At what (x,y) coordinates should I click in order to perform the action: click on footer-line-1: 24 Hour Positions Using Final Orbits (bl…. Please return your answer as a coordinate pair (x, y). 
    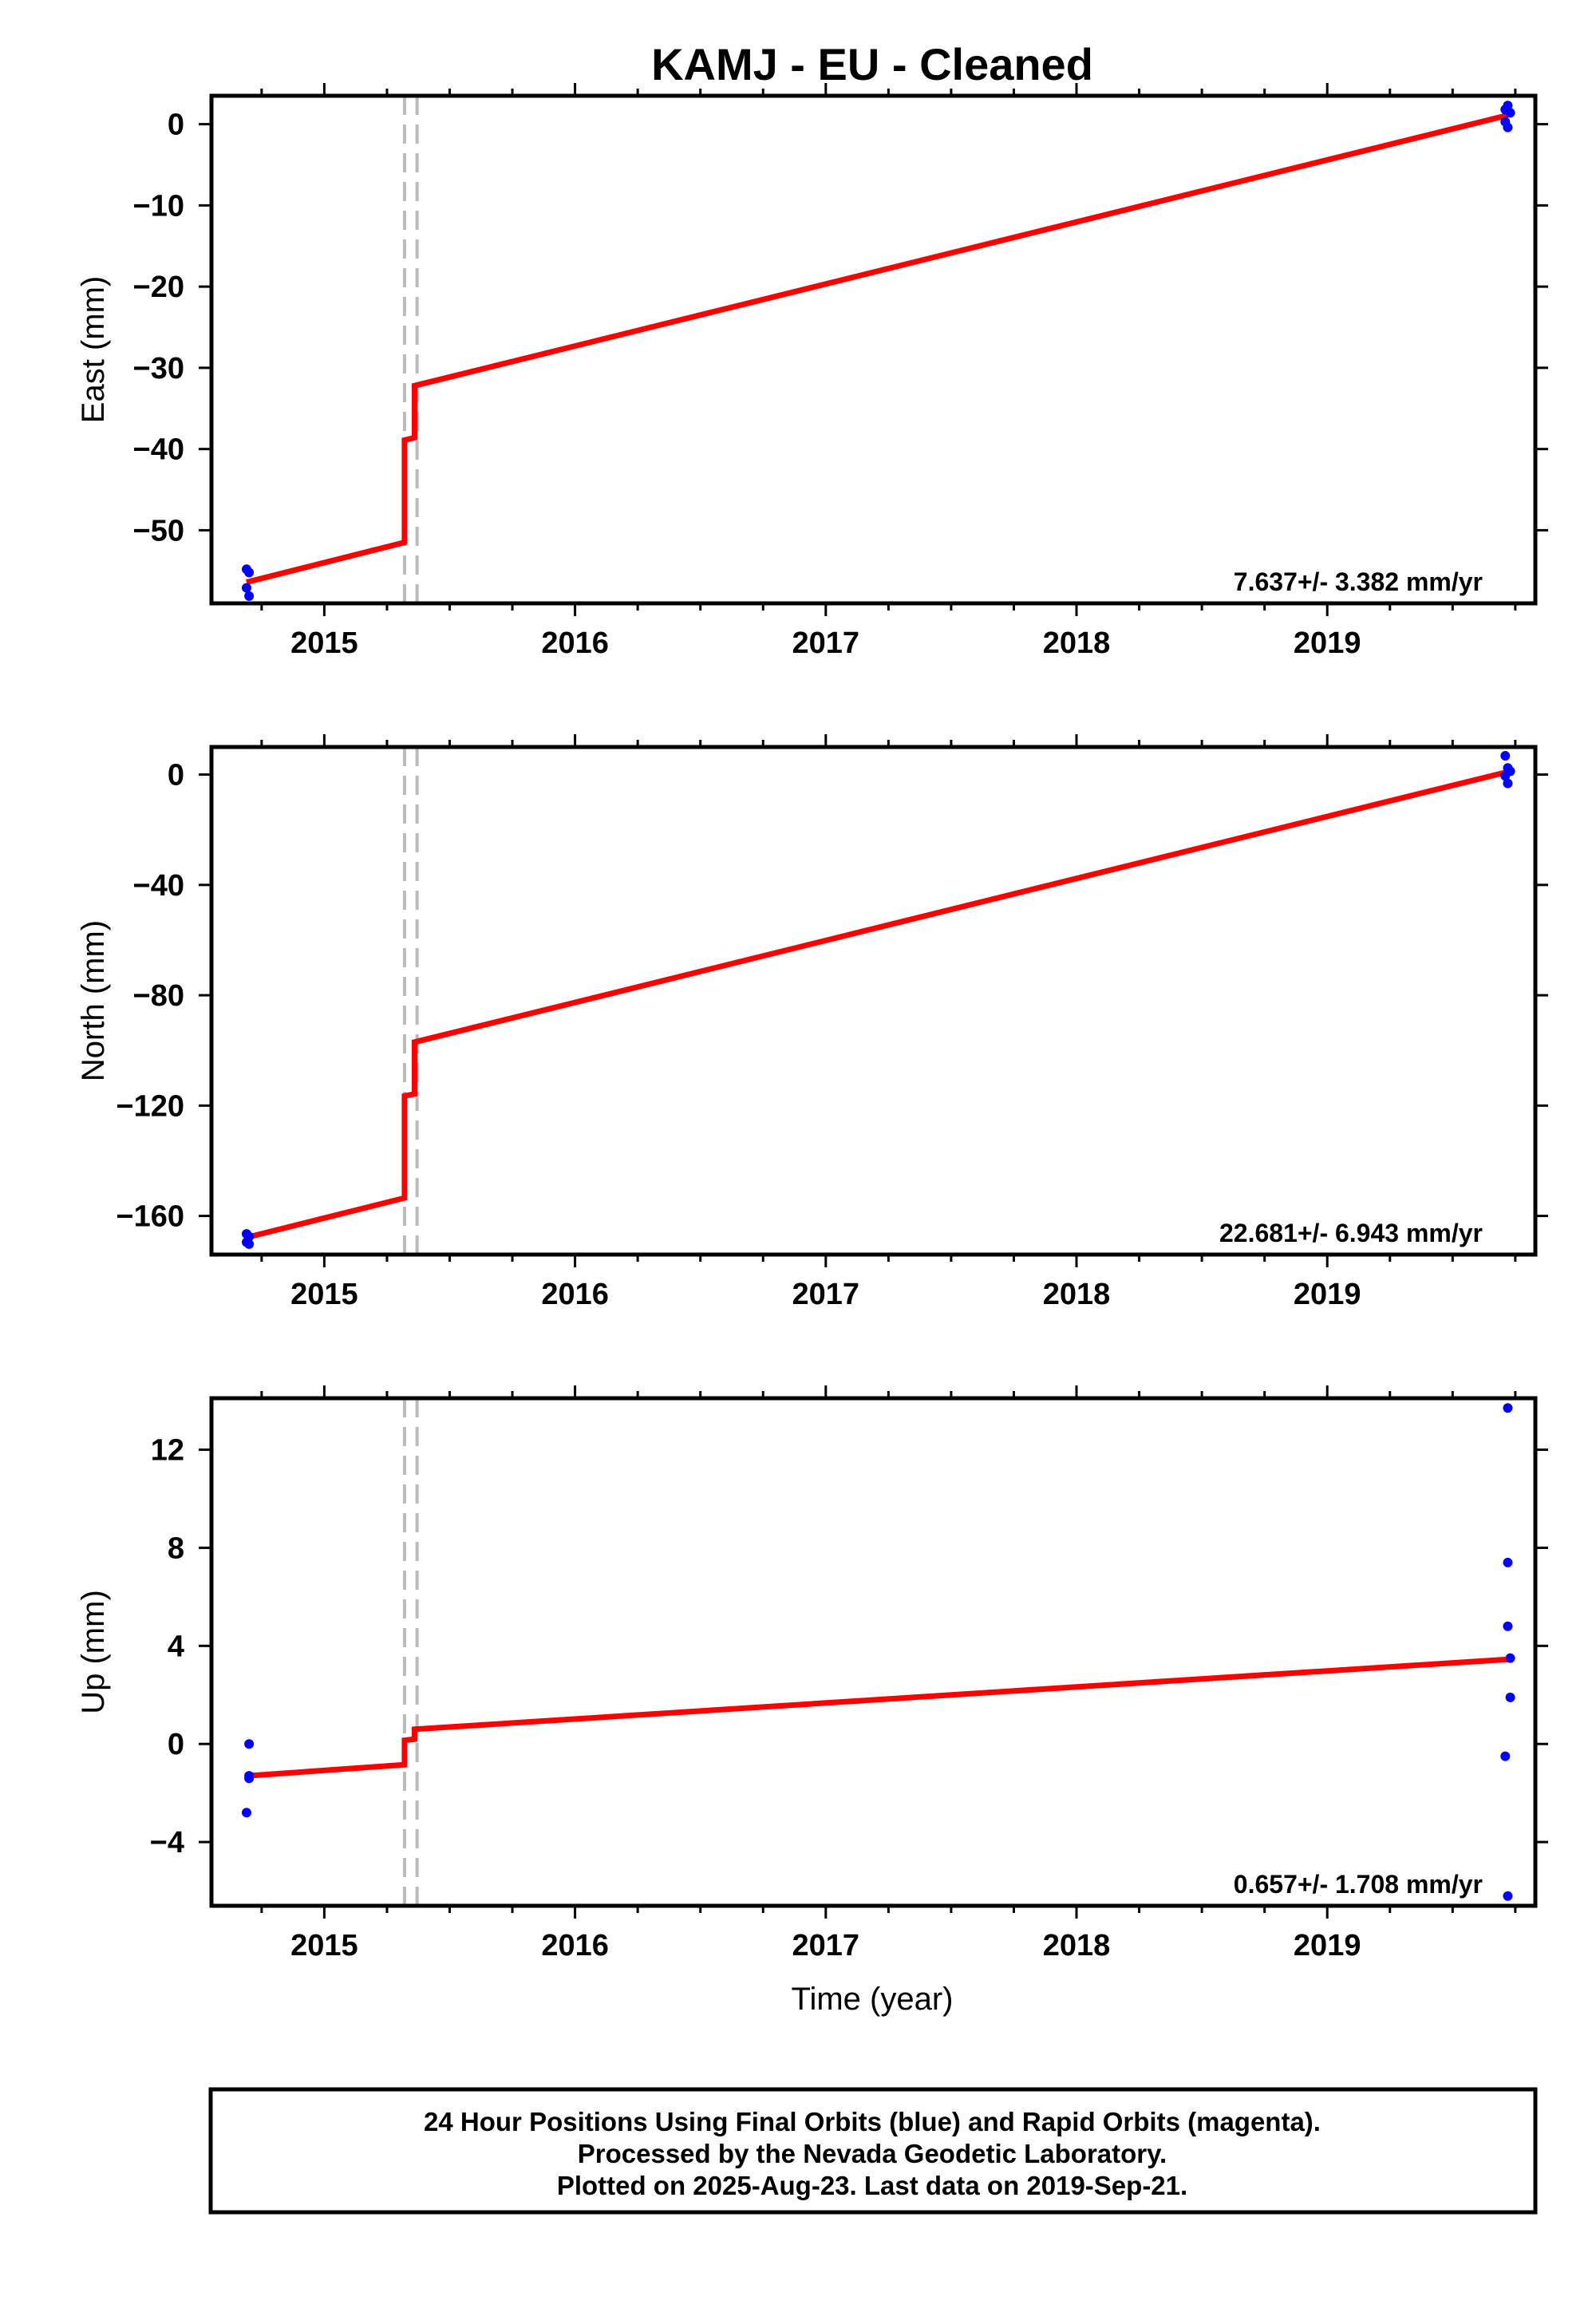
    Looking at the image, I should click on (873, 2121).